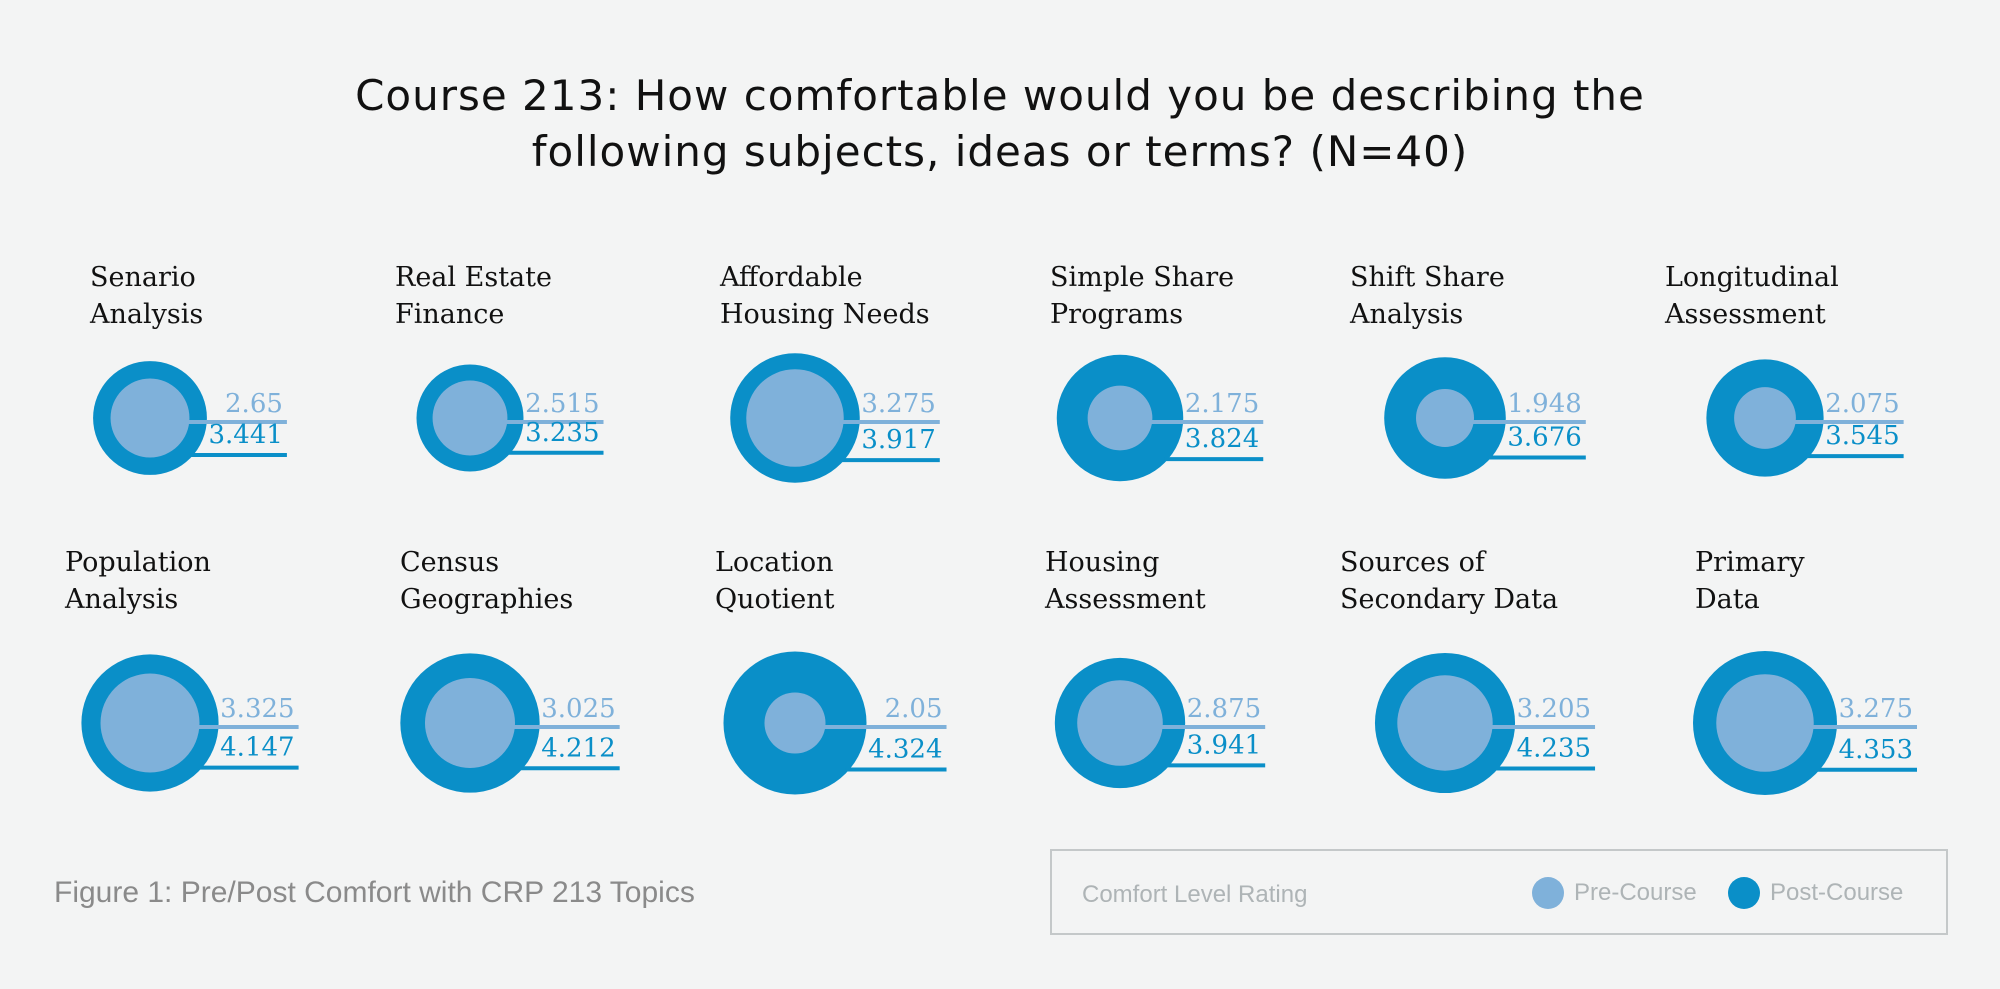 The image size is (2000, 989). I want to click on panel-label-real-estate-finance-line-1: Real Estate, so click(473, 277).